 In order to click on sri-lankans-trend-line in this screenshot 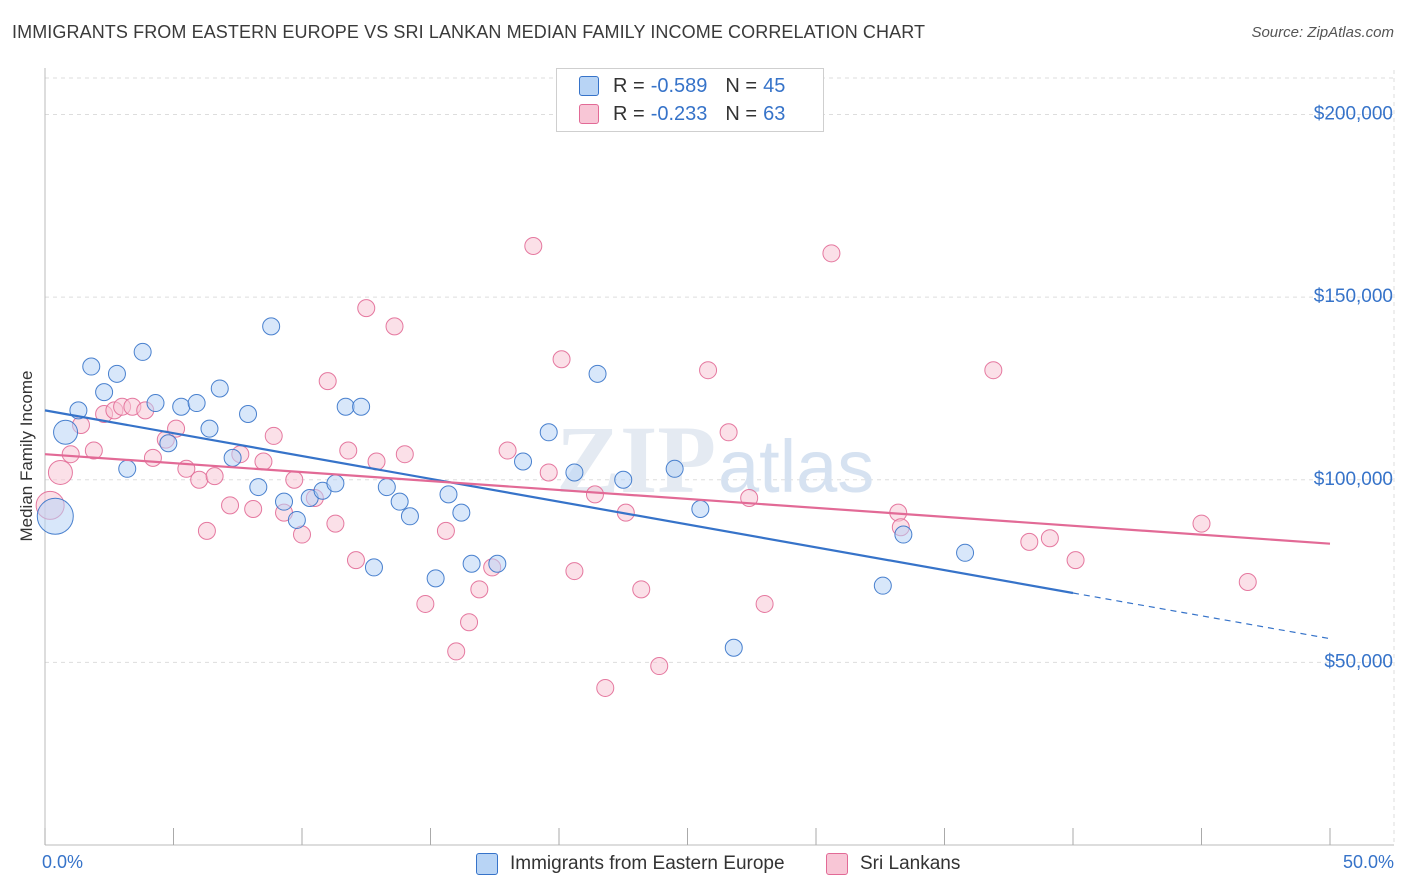, I will do `click(687, 499)`.